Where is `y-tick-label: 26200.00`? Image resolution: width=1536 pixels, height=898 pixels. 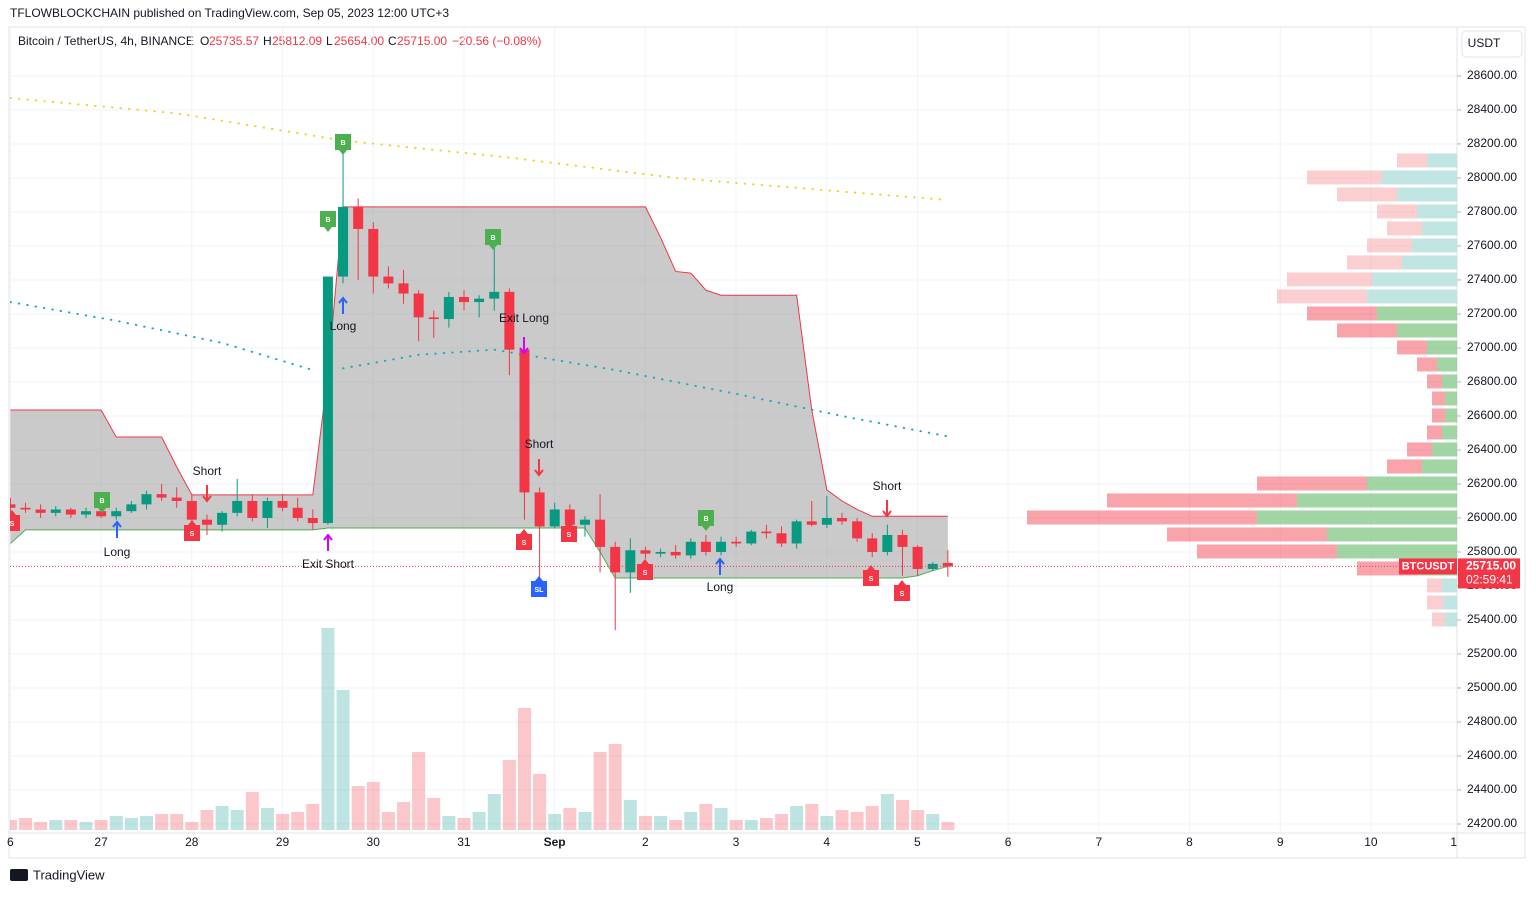
y-tick-label: 26200.00 is located at coordinates (1492, 483).